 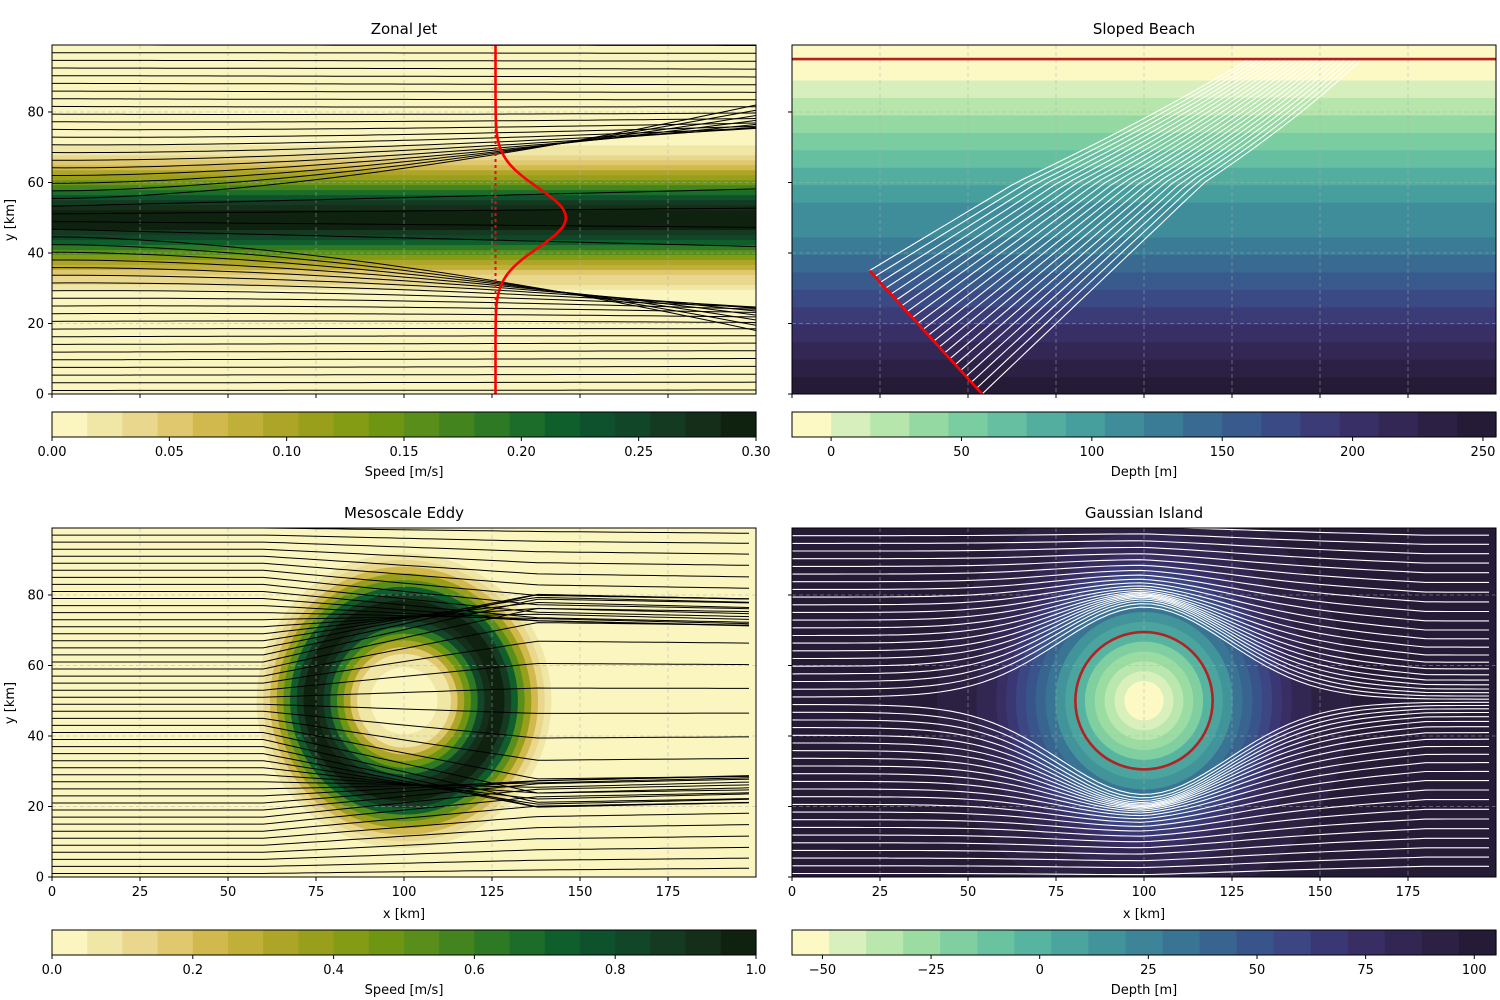 I want to click on overlay, so click(x=531, y=219).